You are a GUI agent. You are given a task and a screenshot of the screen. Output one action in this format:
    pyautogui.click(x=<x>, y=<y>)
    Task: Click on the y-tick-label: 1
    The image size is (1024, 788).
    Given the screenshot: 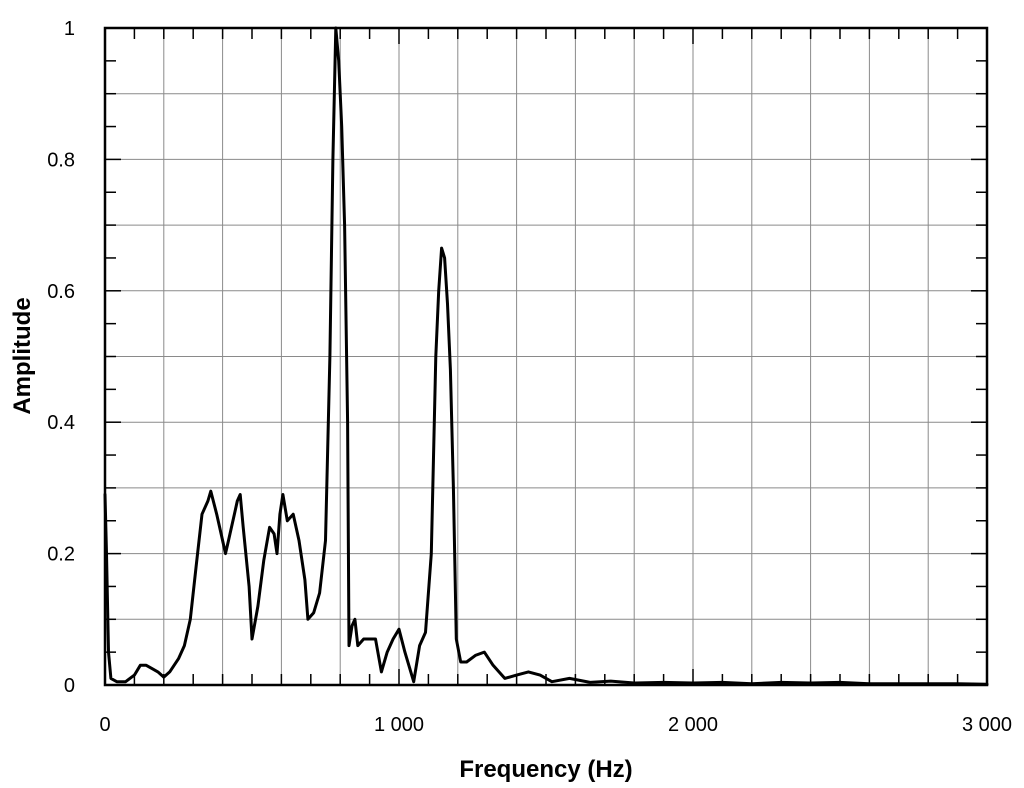 What is the action you would take?
    pyautogui.click(x=69, y=29)
    